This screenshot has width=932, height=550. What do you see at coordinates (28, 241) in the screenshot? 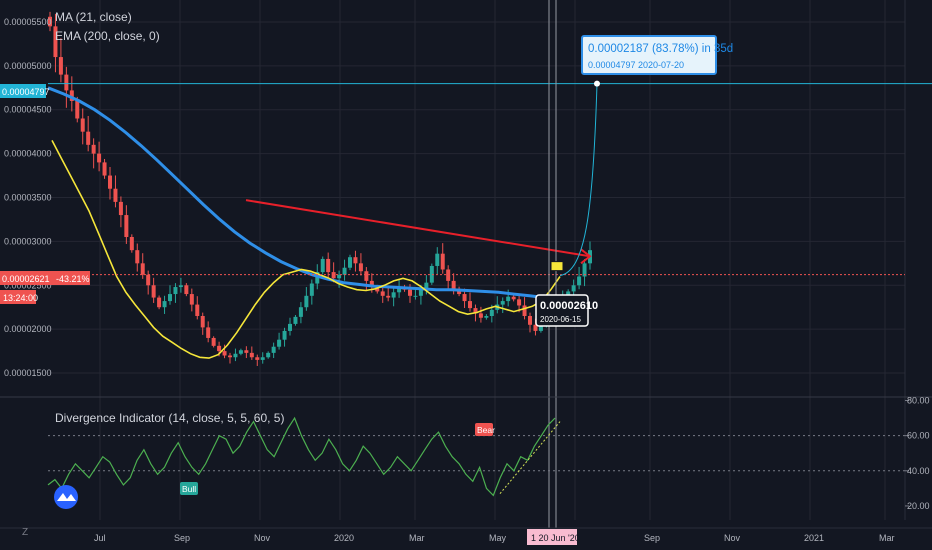
I see `price-tick-label: 0.00003000` at bounding box center [28, 241].